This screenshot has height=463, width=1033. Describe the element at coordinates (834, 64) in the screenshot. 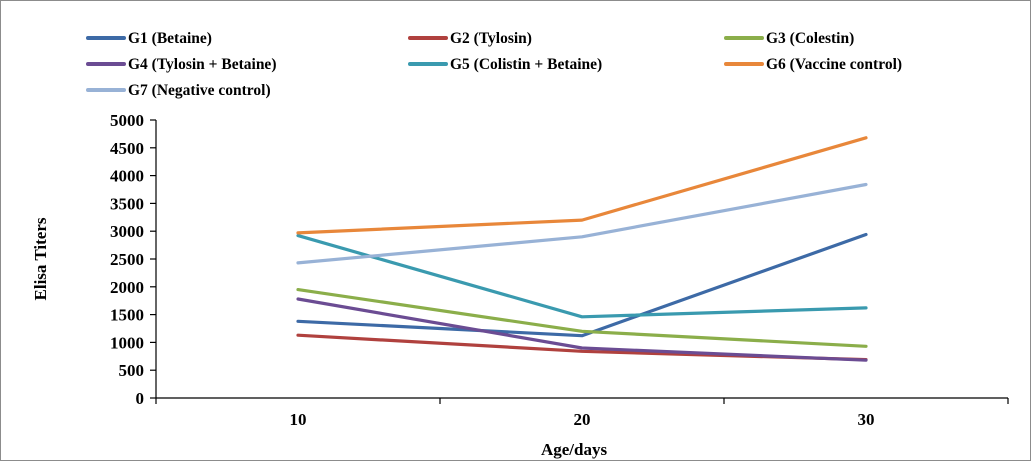

I see `legend-label-g6: G6 (Vaccine control)` at that location.